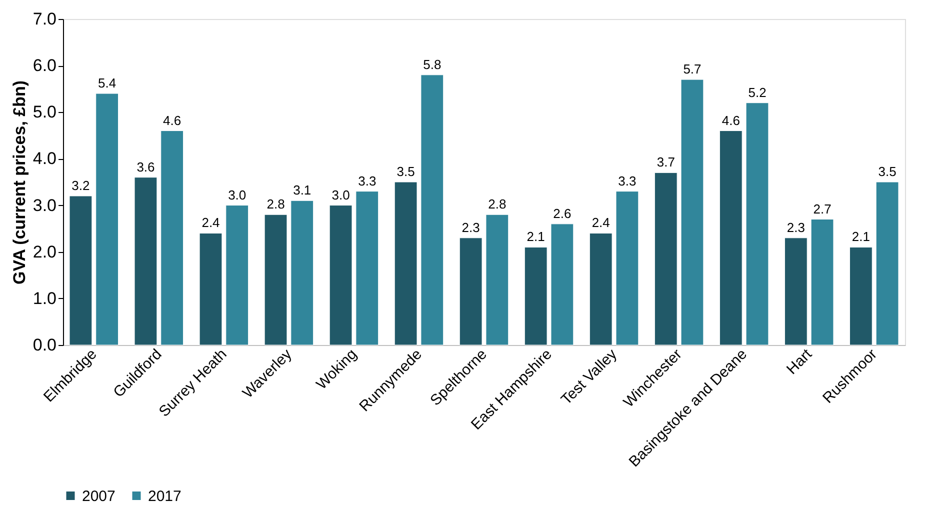  Describe the element at coordinates (44, 345) in the screenshot. I see `y-tick-label: 0.0` at that location.